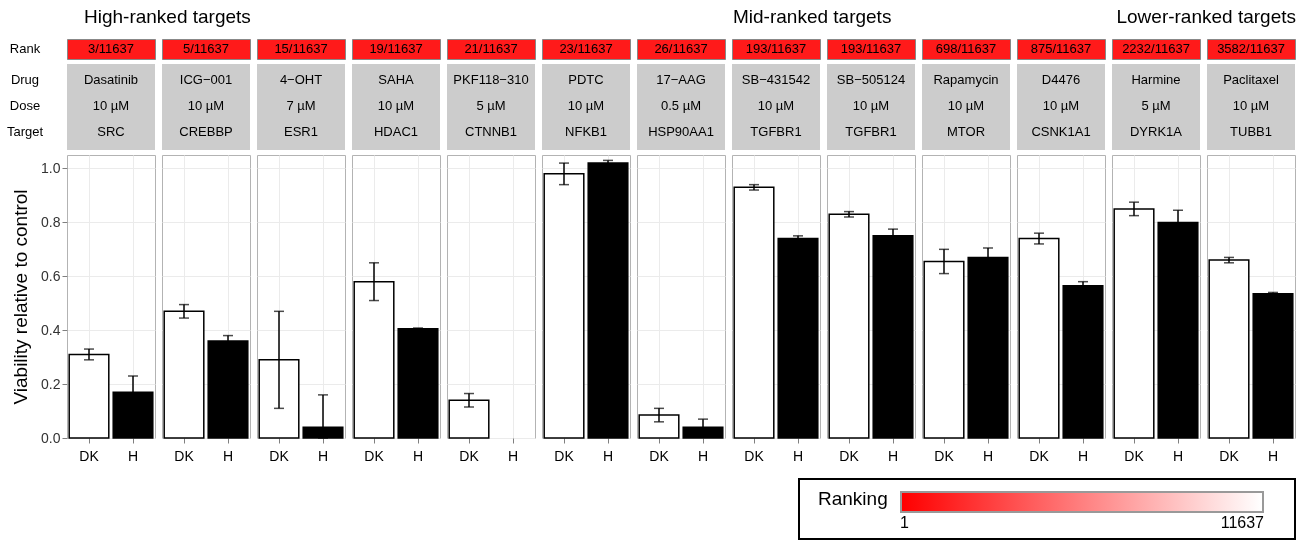 Image resolution: width=1304 pixels, height=545 pixels. What do you see at coordinates (25, 105) in the screenshot?
I see `text: Dose` at bounding box center [25, 105].